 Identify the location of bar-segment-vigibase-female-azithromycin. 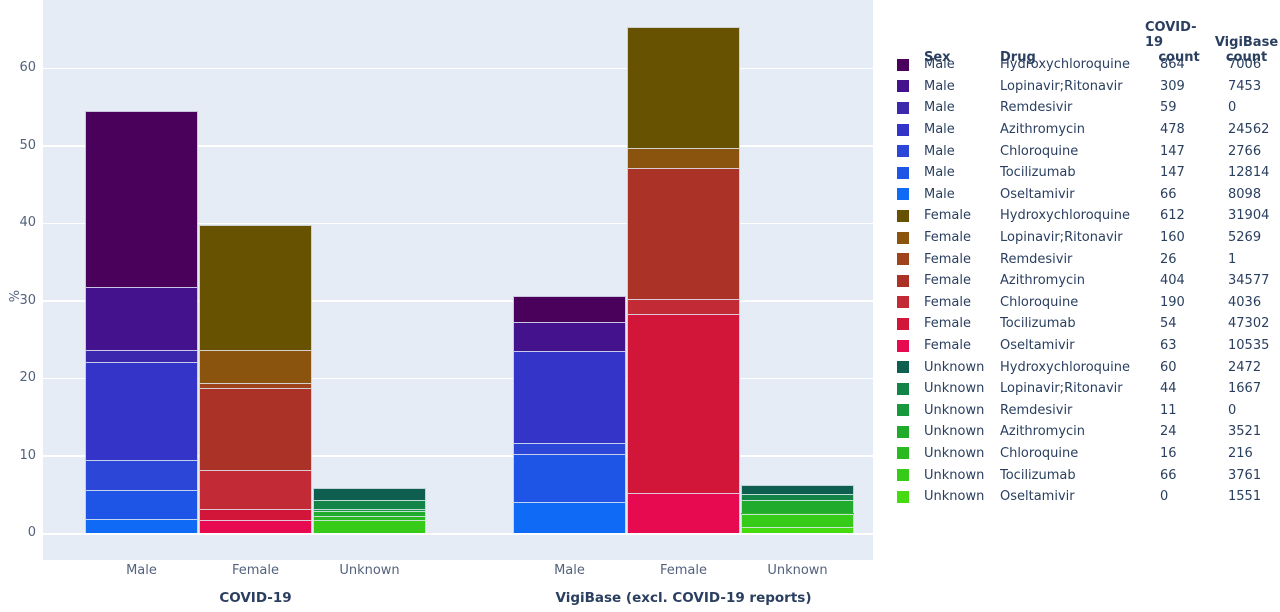
(683, 233).